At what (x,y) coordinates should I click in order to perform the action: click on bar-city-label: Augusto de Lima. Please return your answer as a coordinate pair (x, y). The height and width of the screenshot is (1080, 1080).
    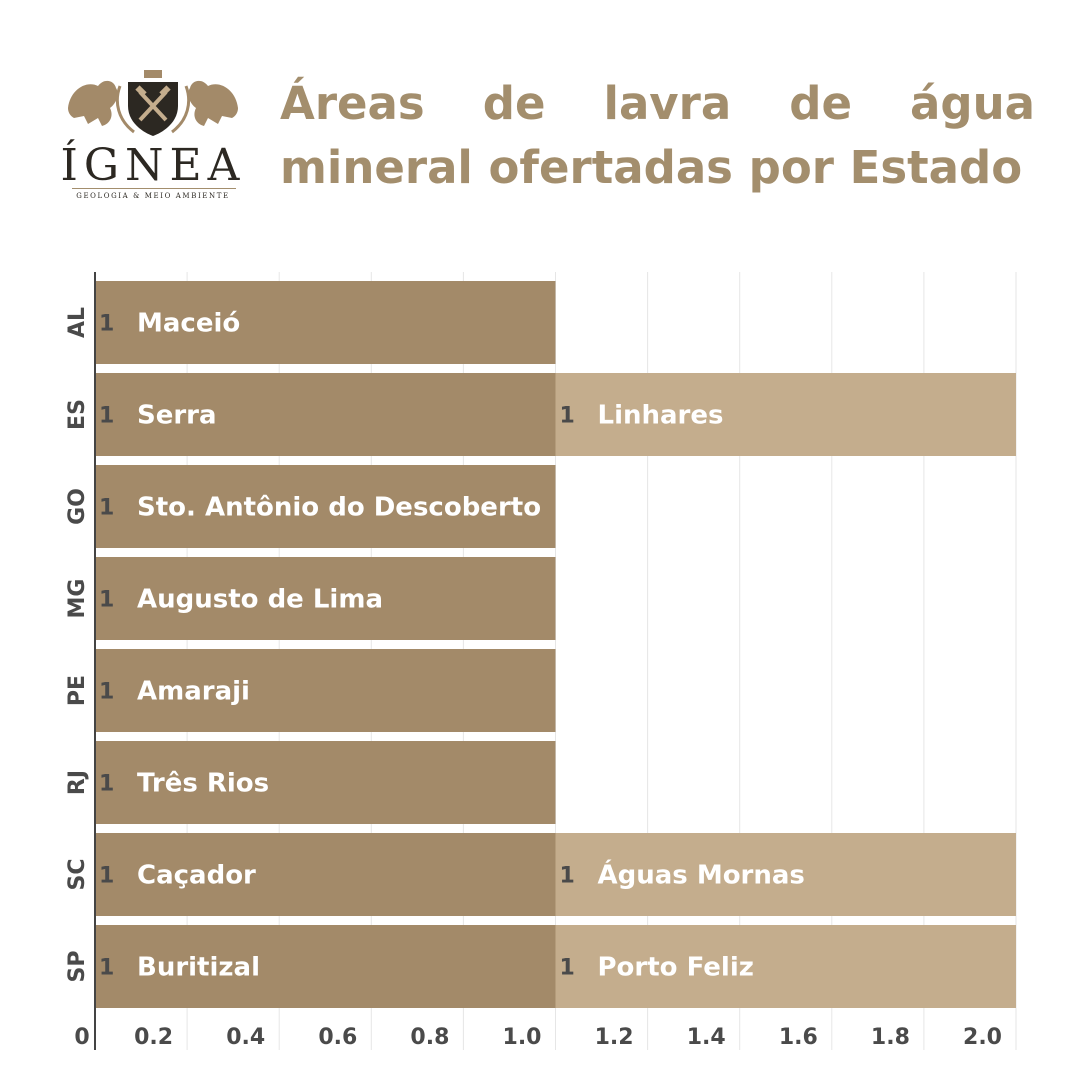
    Looking at the image, I should click on (260, 600).